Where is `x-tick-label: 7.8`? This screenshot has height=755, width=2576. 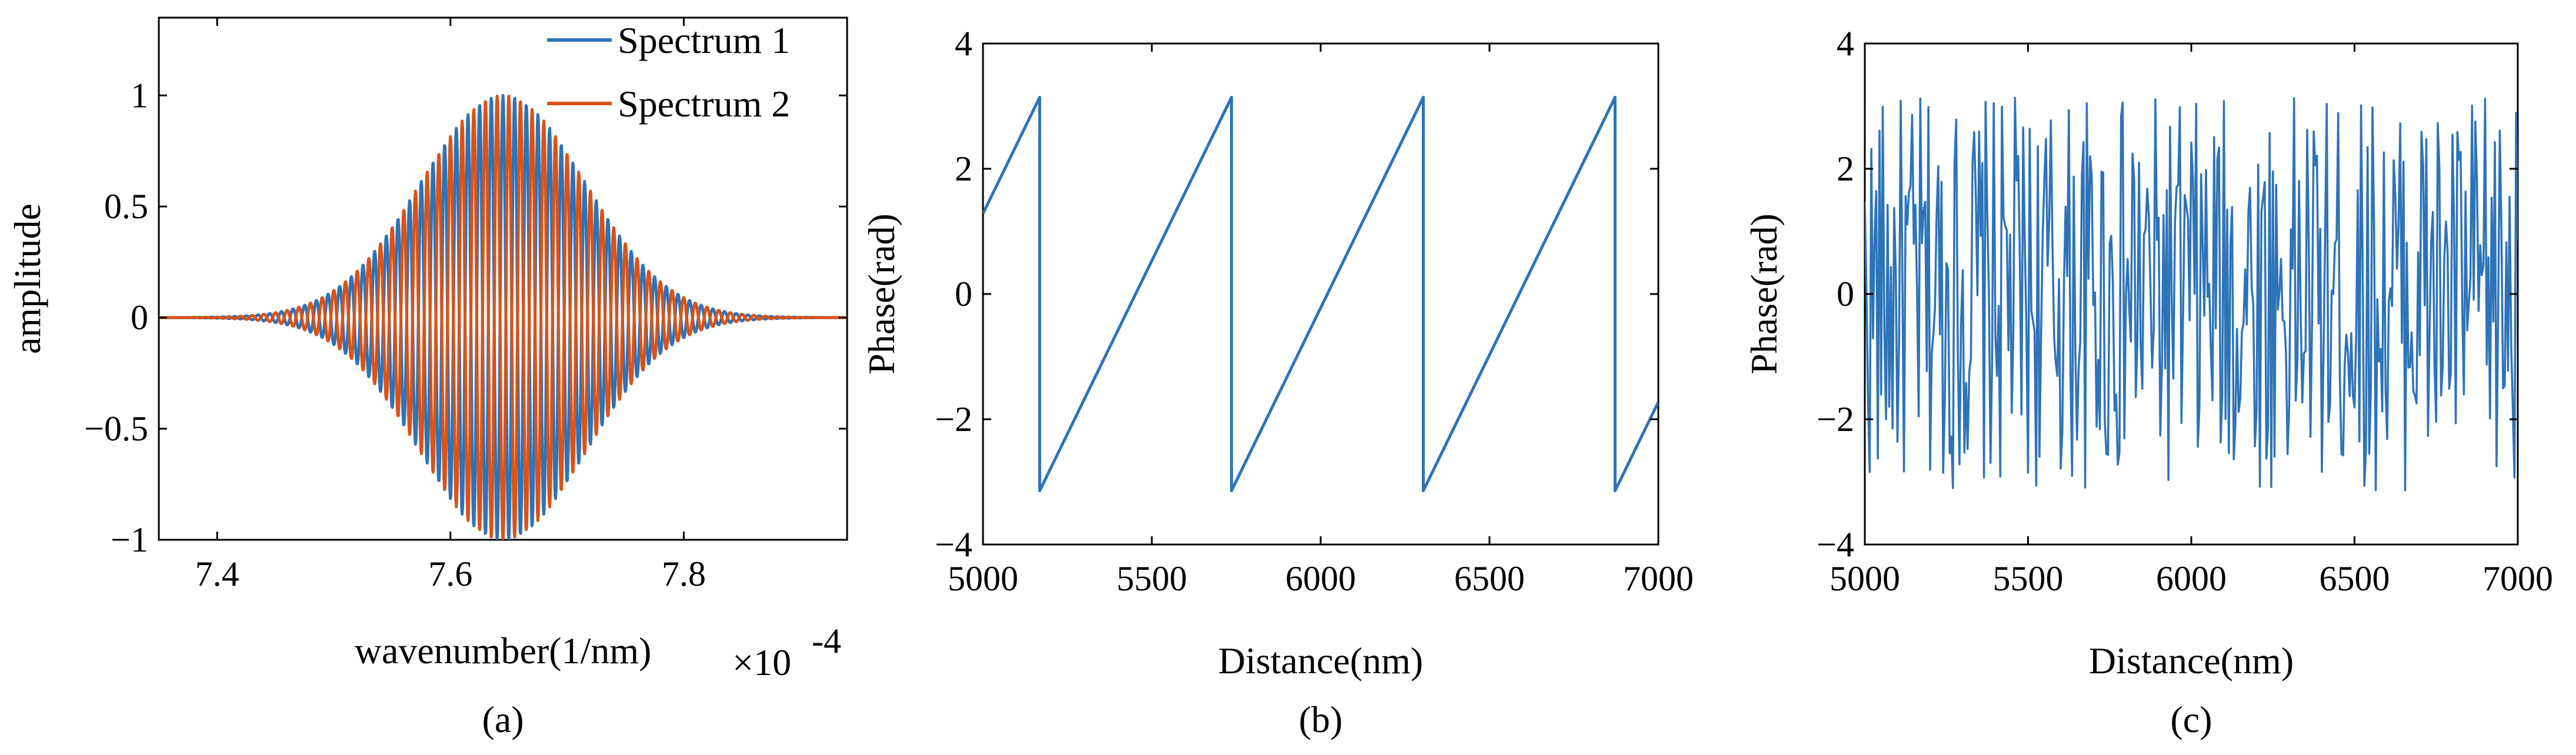
x-tick-label: 7.8 is located at coordinates (684, 573).